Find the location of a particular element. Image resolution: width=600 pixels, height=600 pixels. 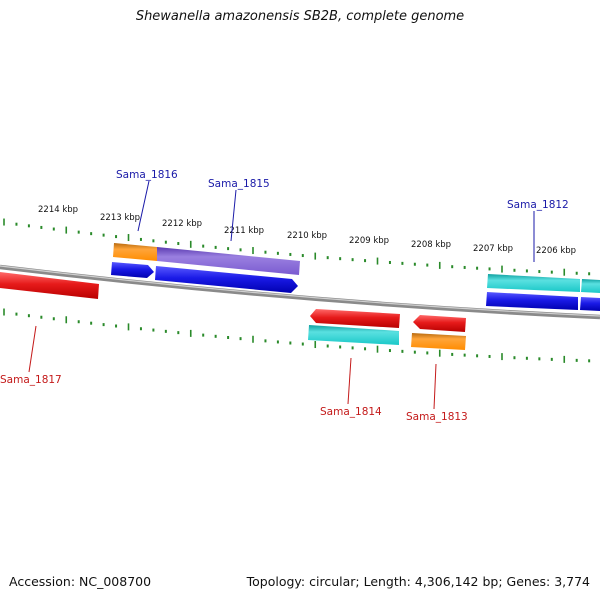

gene-sama-1812-blue-box is located at coordinates (532, 301).